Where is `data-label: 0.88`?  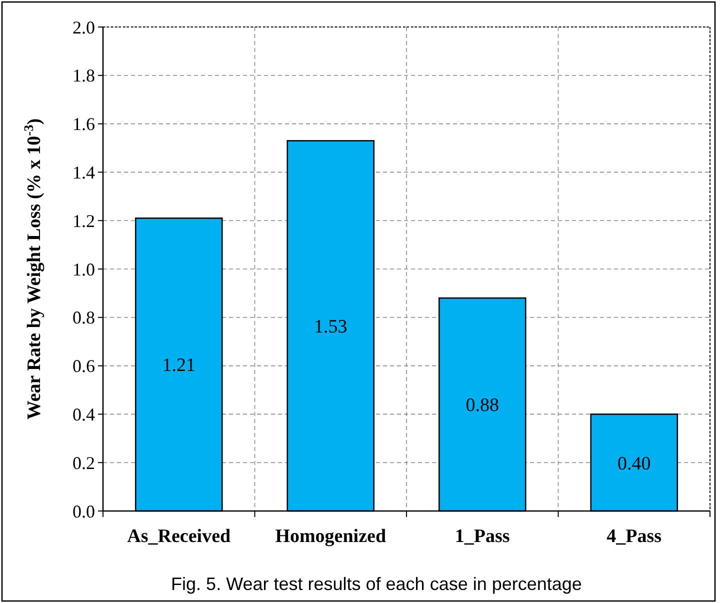 data-label: 0.88 is located at coordinates (482, 405).